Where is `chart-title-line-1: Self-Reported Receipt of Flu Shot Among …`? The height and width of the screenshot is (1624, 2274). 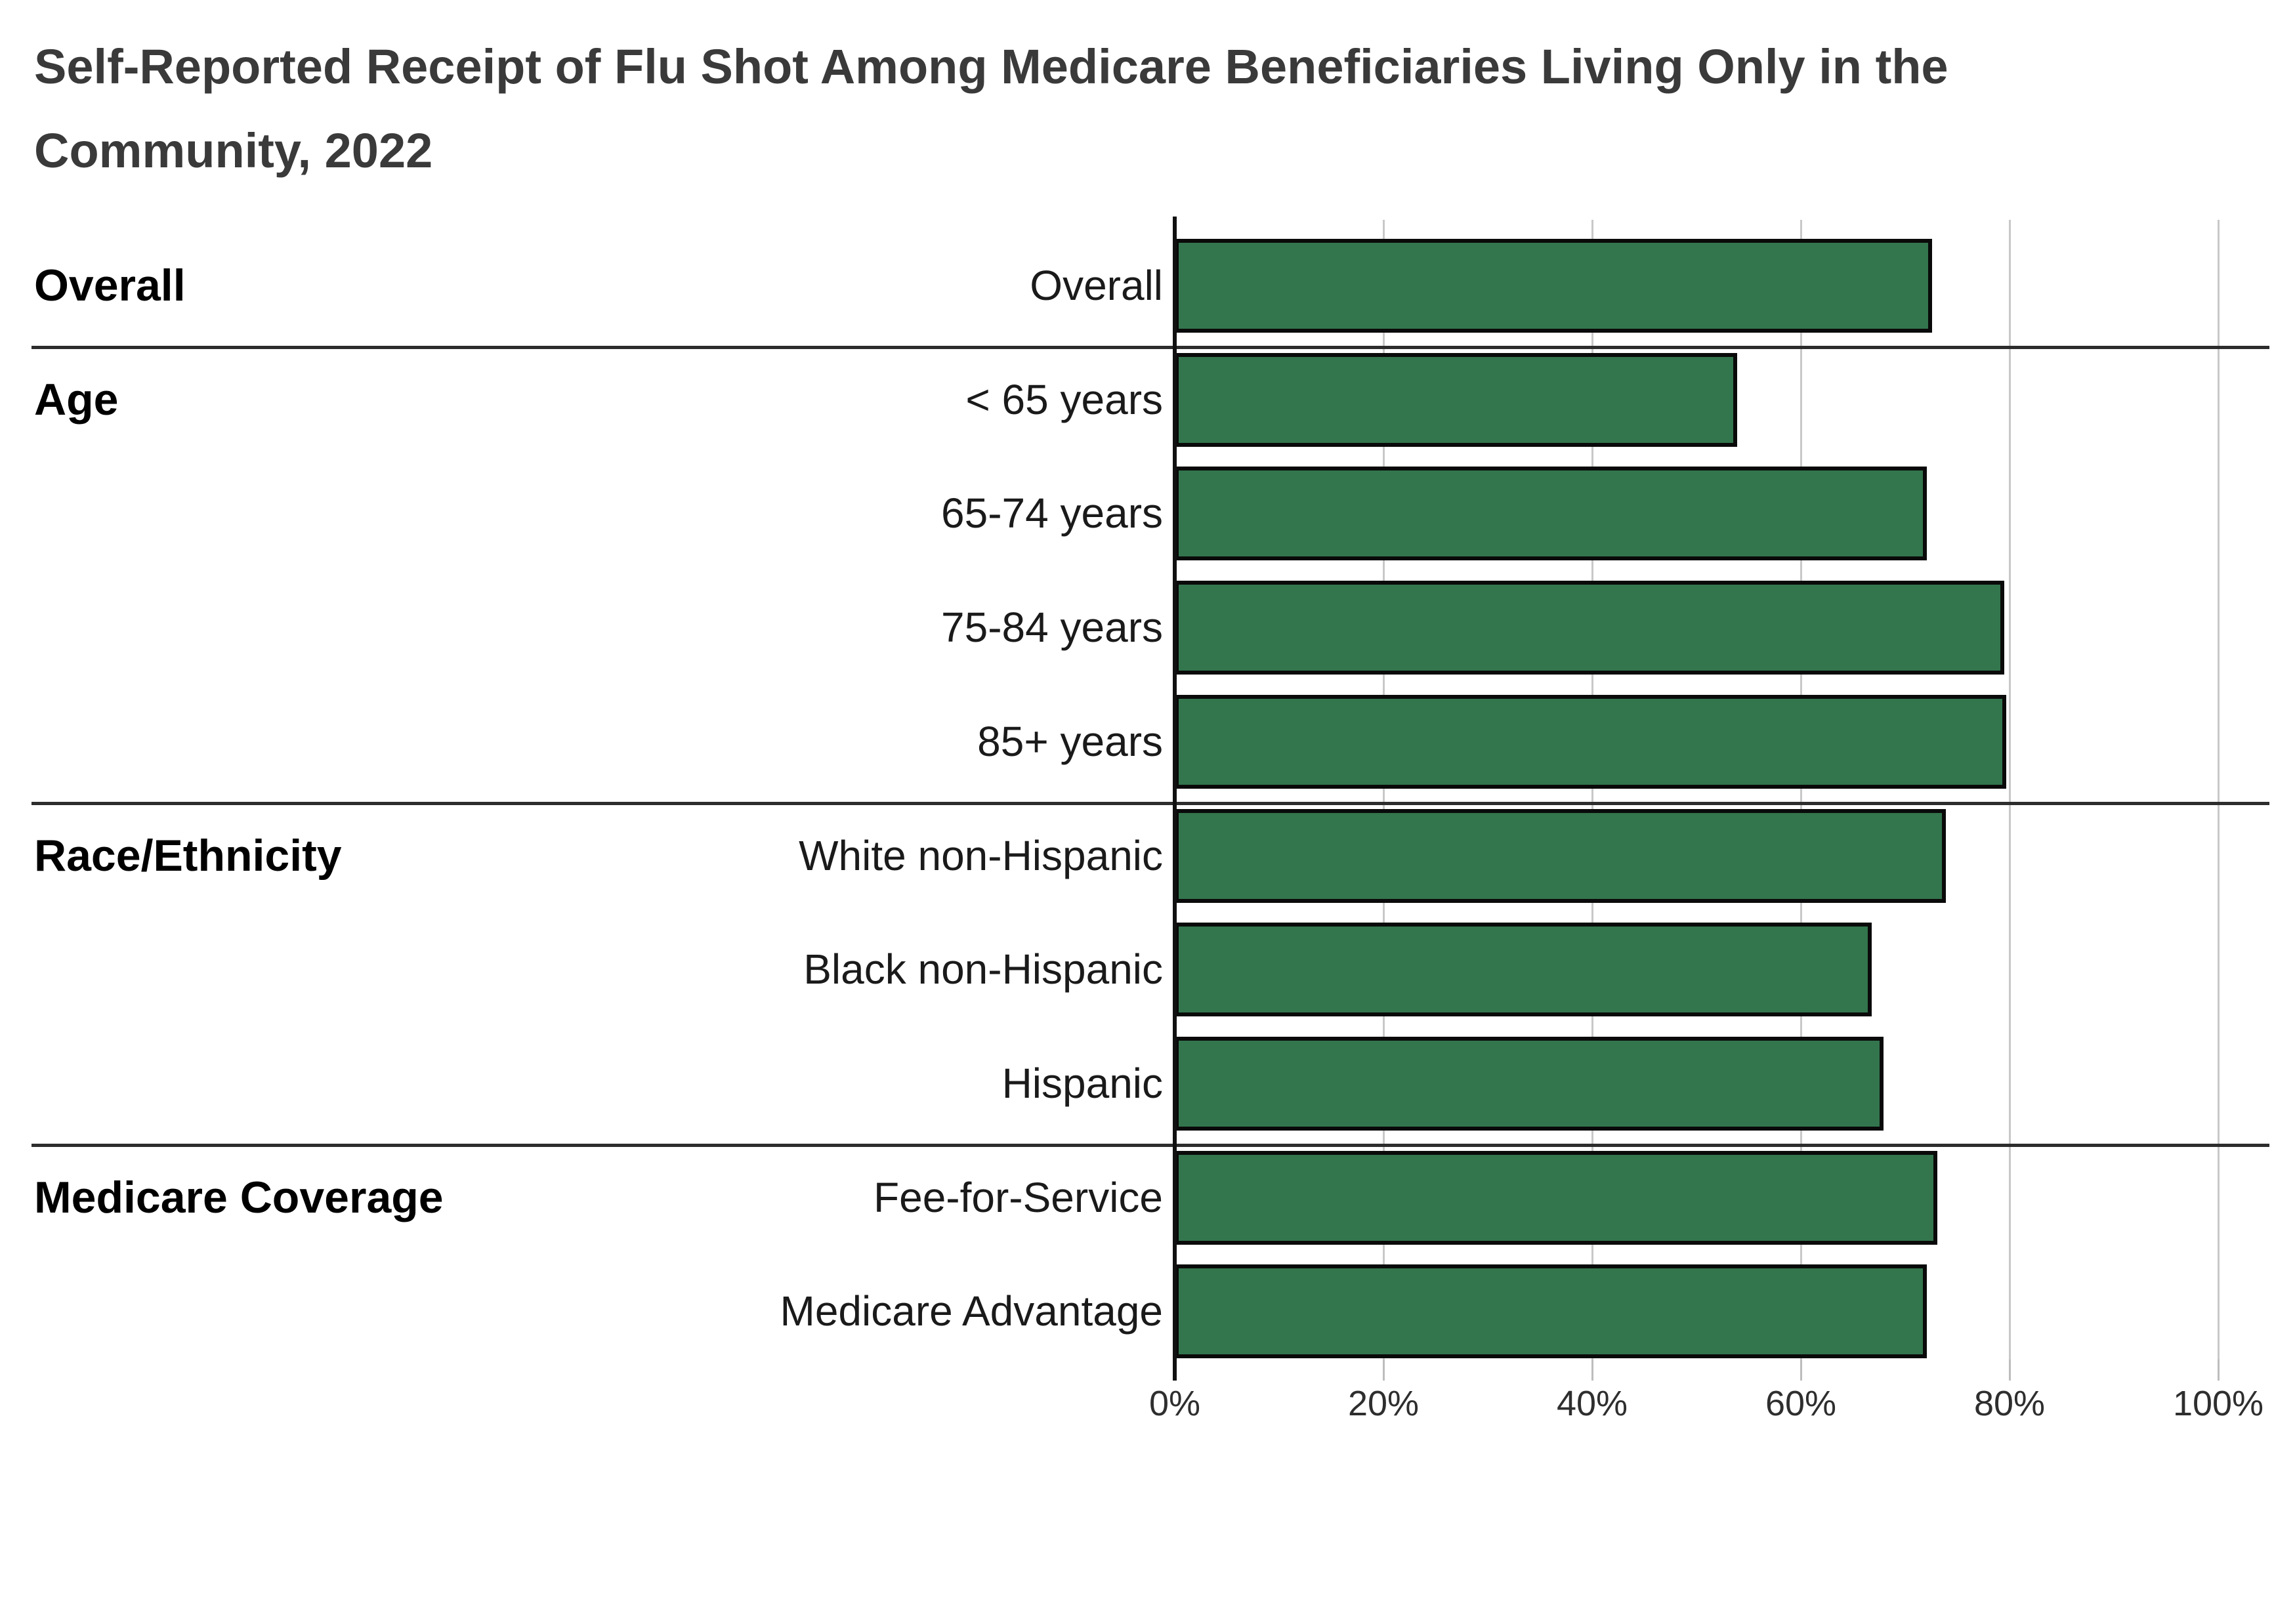 chart-title-line-1: Self-Reported Receipt of Flu Shot Among … is located at coordinates (991, 66).